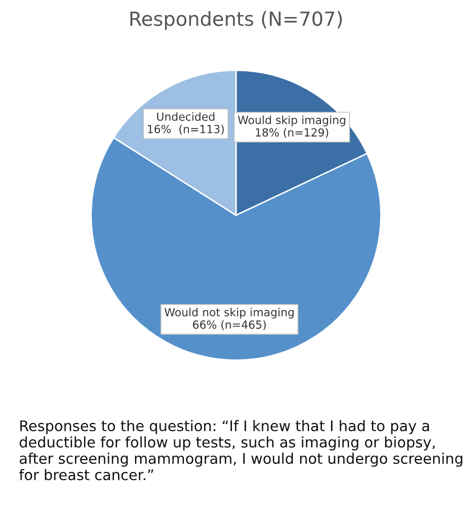 The width and height of the screenshot is (472, 525). I want to click on data-label: 66% (n=465), so click(229, 325).